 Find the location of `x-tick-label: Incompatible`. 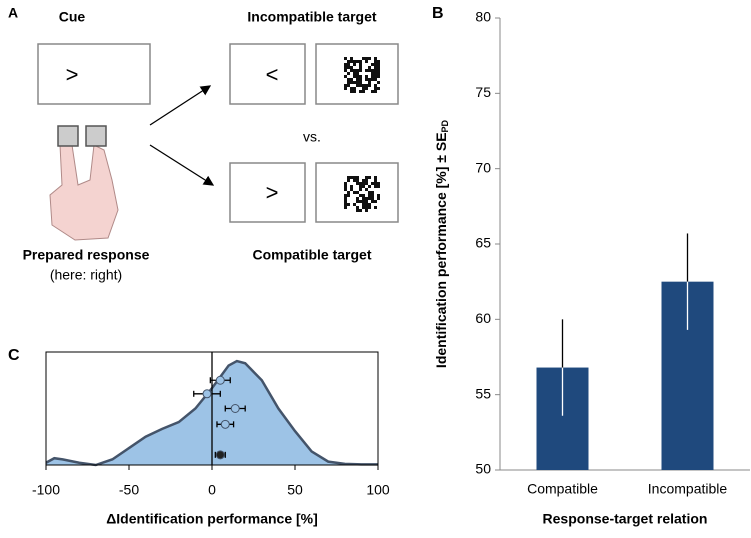

x-tick-label: Incompatible is located at coordinates (688, 489).